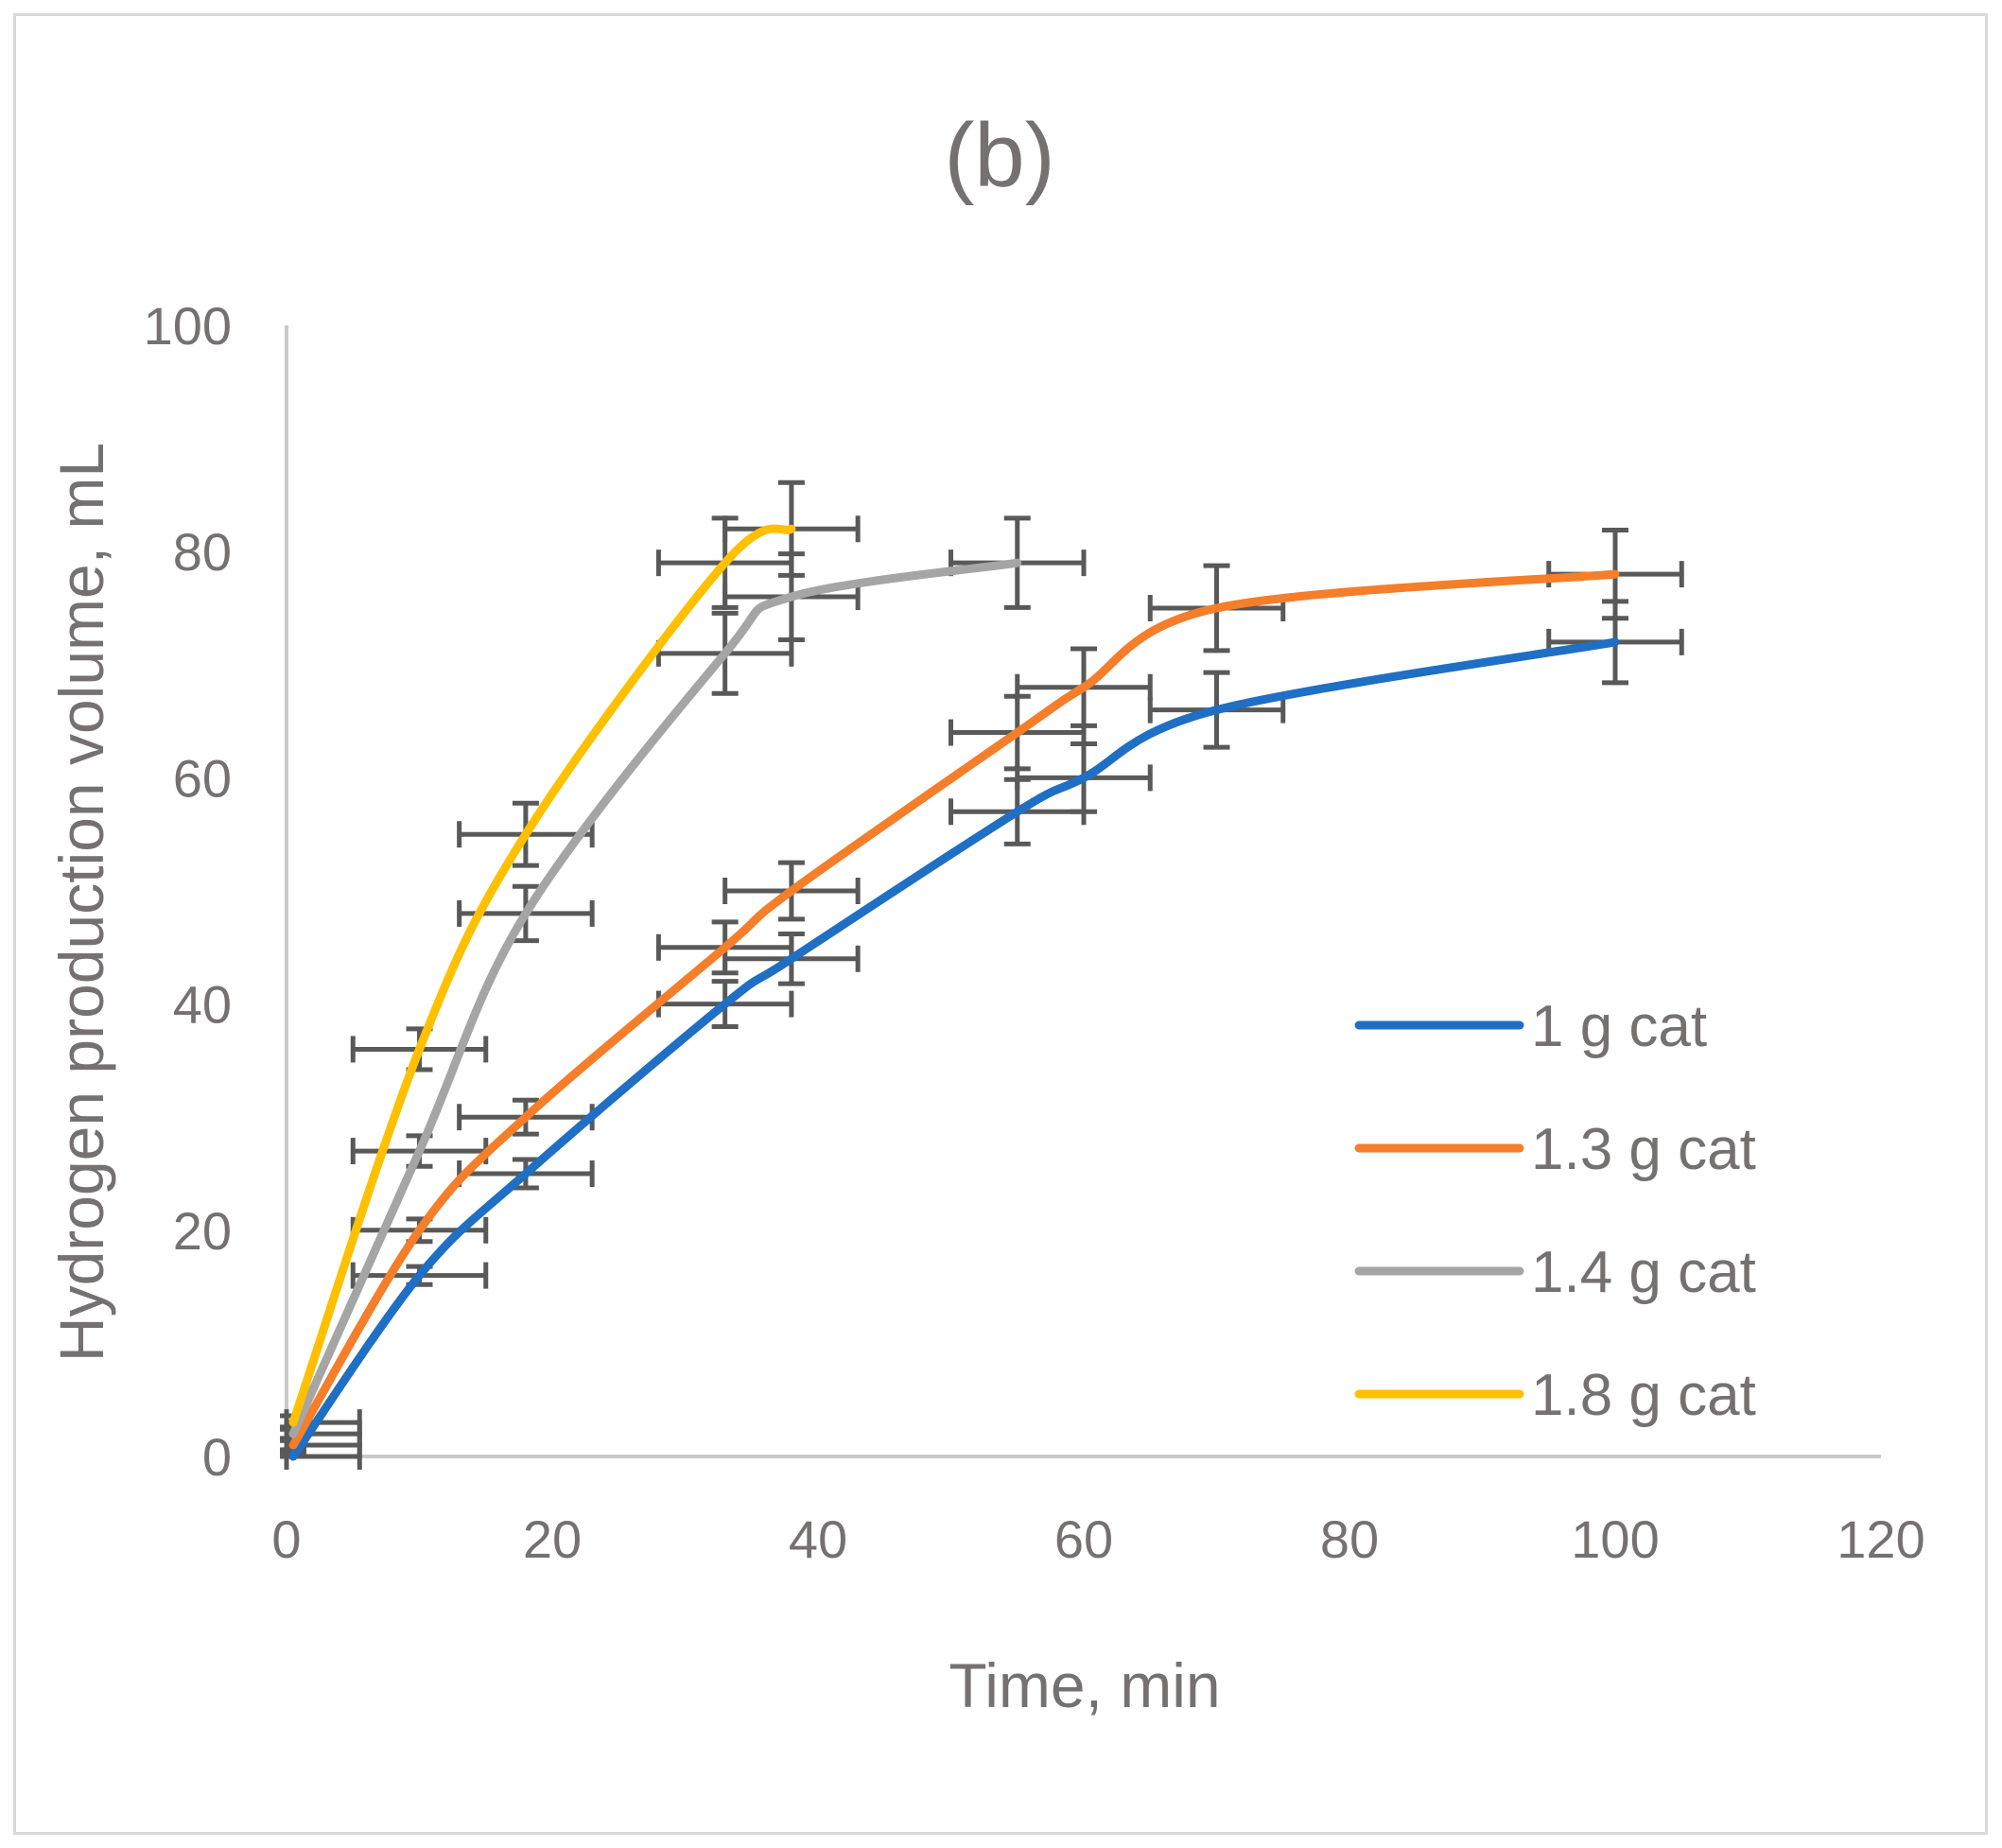 The height and width of the screenshot is (1848, 2002). I want to click on legend-label: 1.8 g cat, so click(1643, 1395).